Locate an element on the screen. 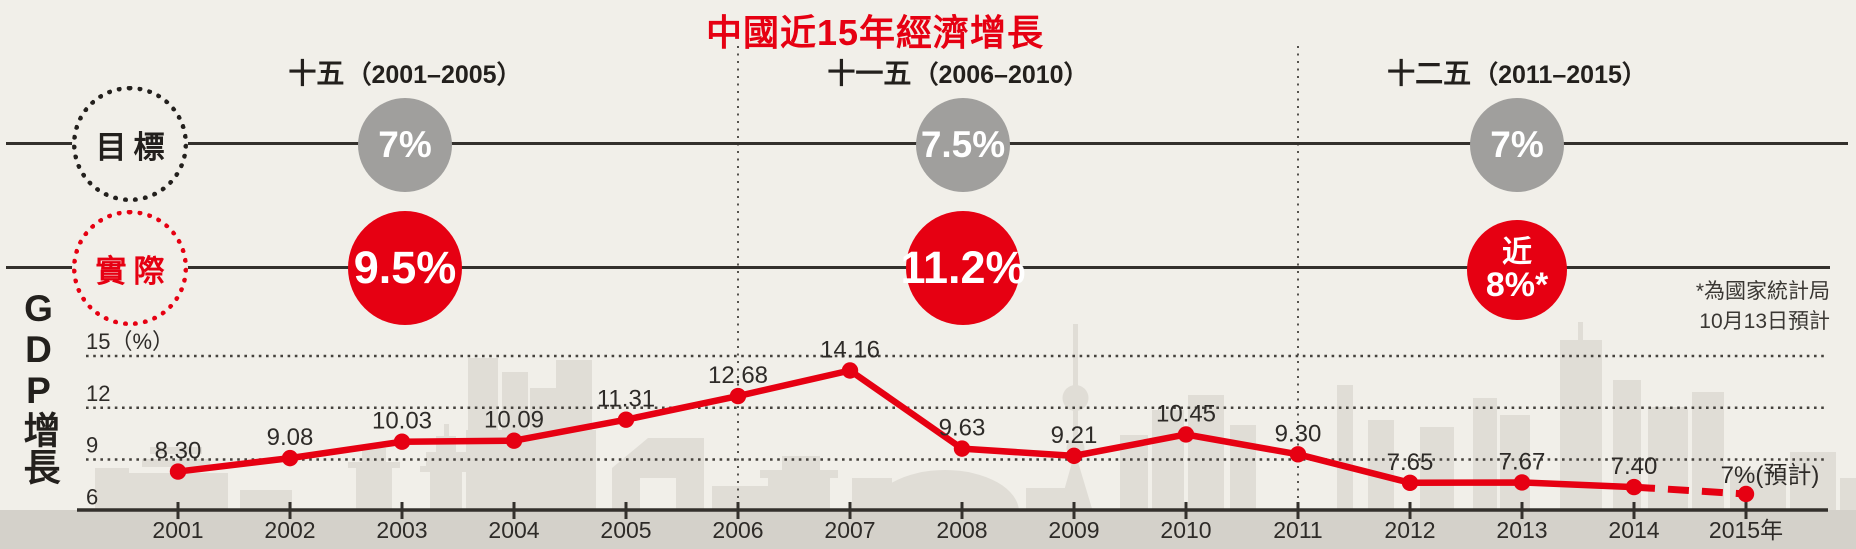 The image size is (1856, 549). actual-circle-2: 11.2% is located at coordinates (963, 268).